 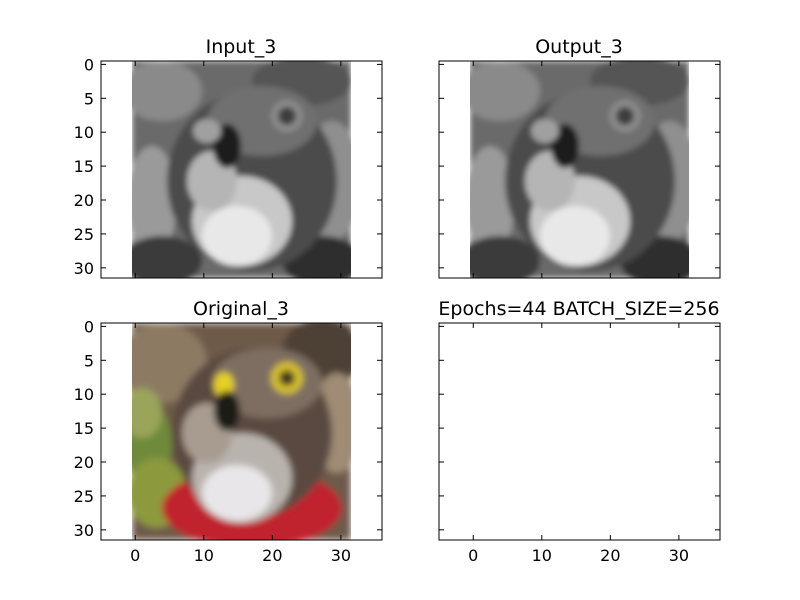 What do you see at coordinates (579, 47) in the screenshot?
I see `subplot-title: Output_3` at bounding box center [579, 47].